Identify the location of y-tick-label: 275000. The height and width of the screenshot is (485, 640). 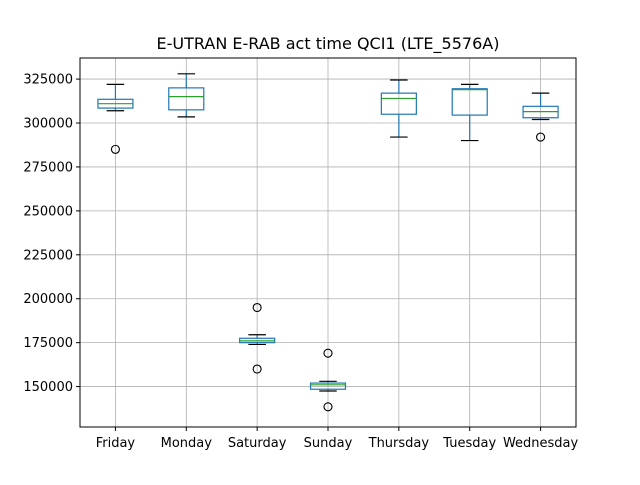
(48, 167).